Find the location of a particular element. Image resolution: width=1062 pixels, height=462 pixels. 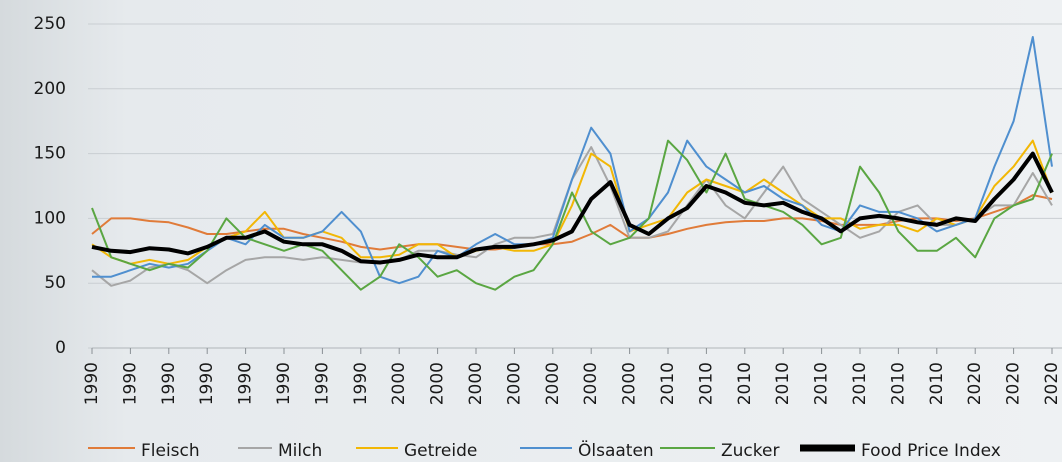

legend-label: Getreide is located at coordinates (440, 451).